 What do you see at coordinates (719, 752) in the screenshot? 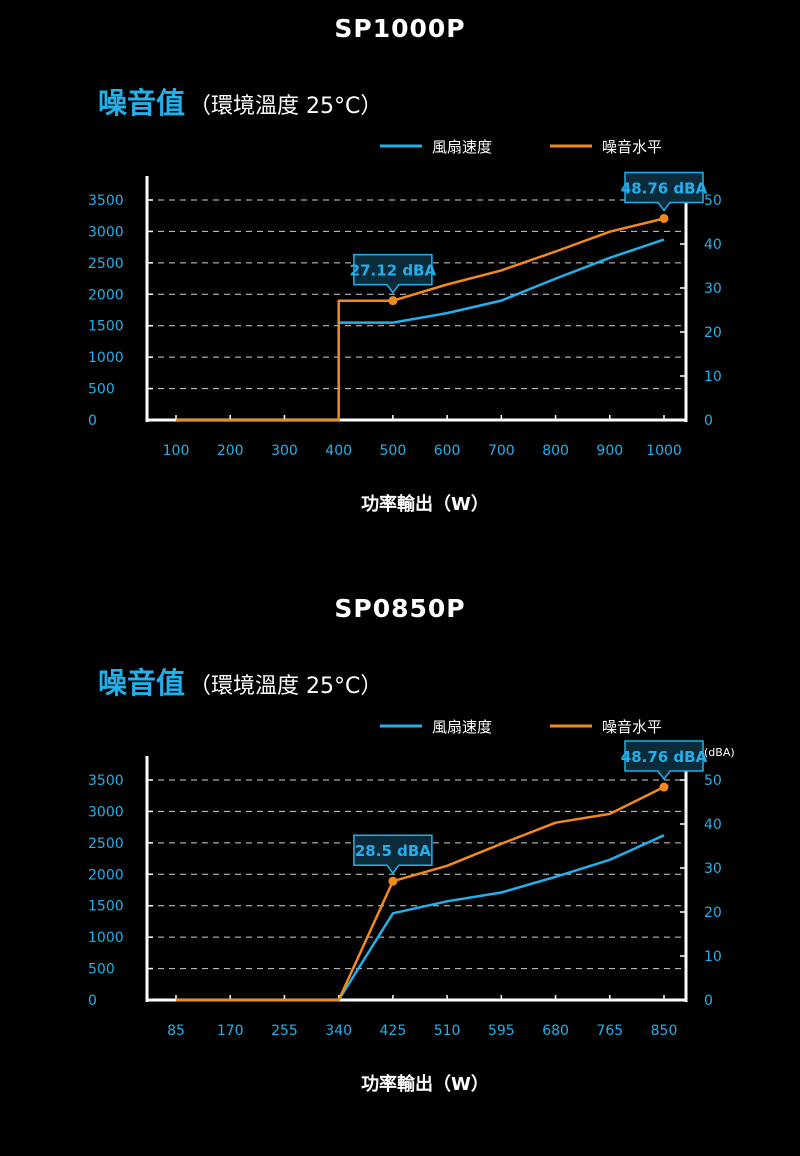
I see `right-axis-unit: (dBA)` at bounding box center [719, 752].